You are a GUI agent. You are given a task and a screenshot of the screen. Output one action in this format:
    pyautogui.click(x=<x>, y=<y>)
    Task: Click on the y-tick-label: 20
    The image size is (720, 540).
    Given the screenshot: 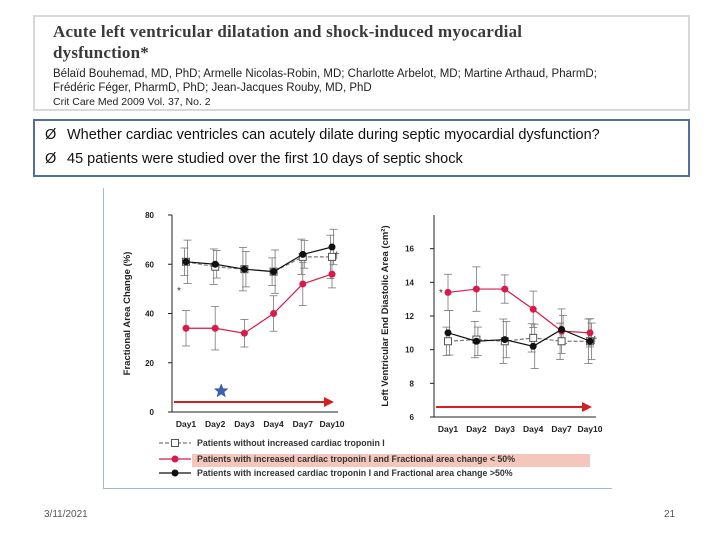 What is the action you would take?
    pyautogui.click(x=149, y=363)
    